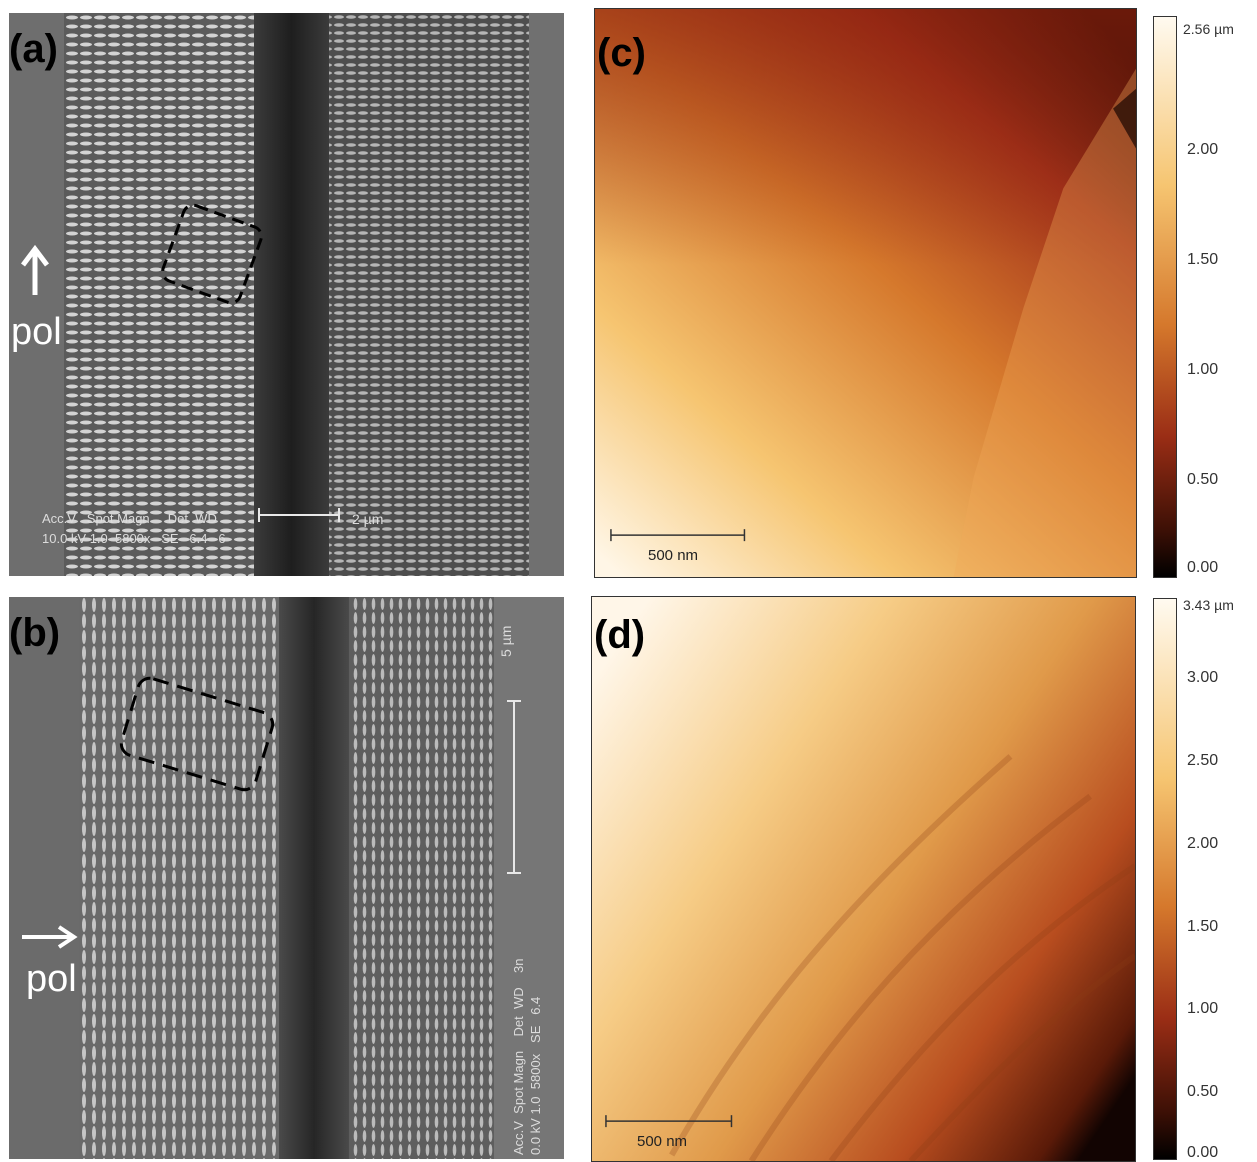 This screenshot has width=1257, height=1162. What do you see at coordinates (1165, 879) in the screenshot?
I see `colorbar-d` at bounding box center [1165, 879].